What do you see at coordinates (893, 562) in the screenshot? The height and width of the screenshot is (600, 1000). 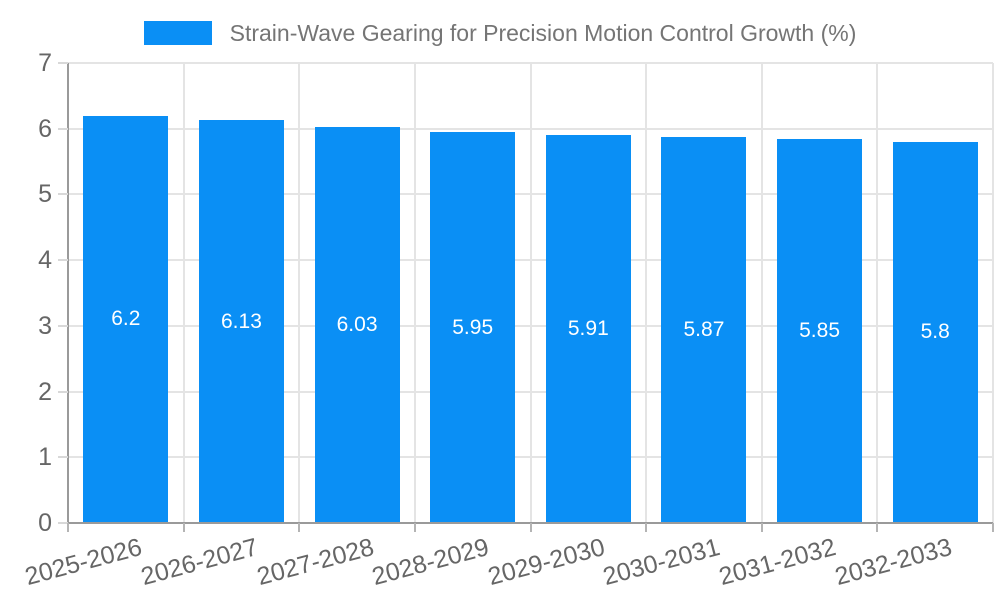 I see `x-tick-label: 2032-2033` at bounding box center [893, 562].